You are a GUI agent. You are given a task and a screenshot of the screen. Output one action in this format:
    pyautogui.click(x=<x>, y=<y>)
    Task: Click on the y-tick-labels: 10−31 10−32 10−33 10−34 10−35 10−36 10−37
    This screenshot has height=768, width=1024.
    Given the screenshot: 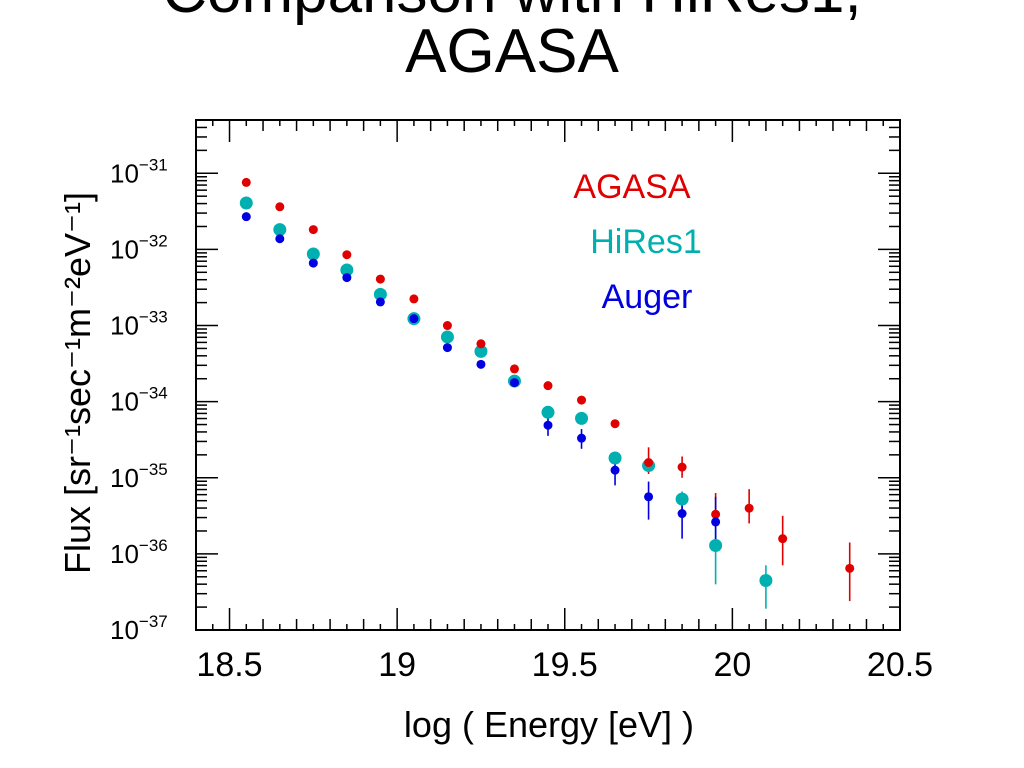 What is the action you would take?
    pyautogui.click(x=139, y=400)
    